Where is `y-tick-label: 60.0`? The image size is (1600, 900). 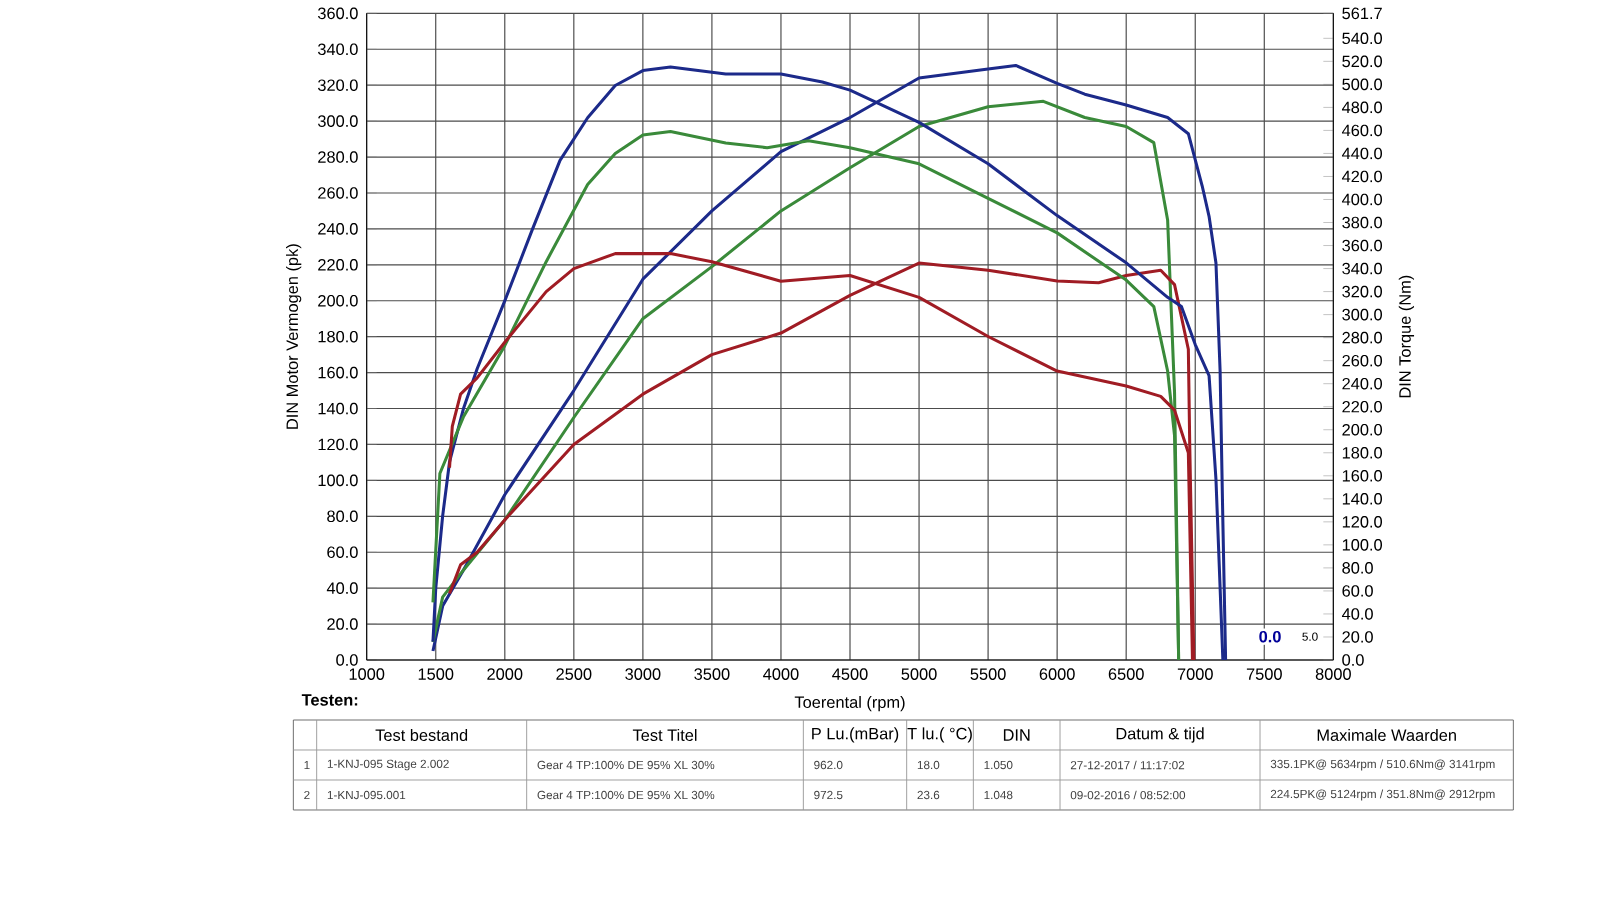
y-tick-label: 60.0 is located at coordinates (342, 552).